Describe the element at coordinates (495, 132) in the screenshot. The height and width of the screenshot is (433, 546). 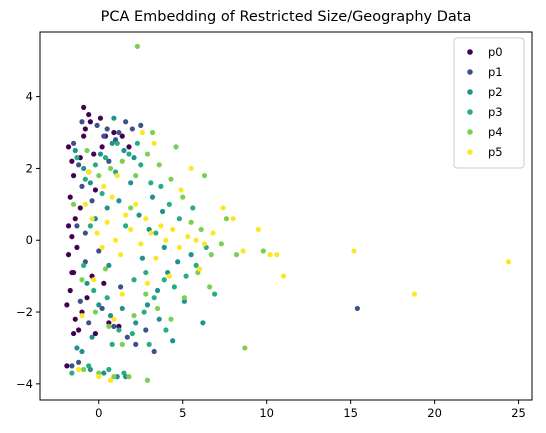
I see `legend-label: p4` at that location.